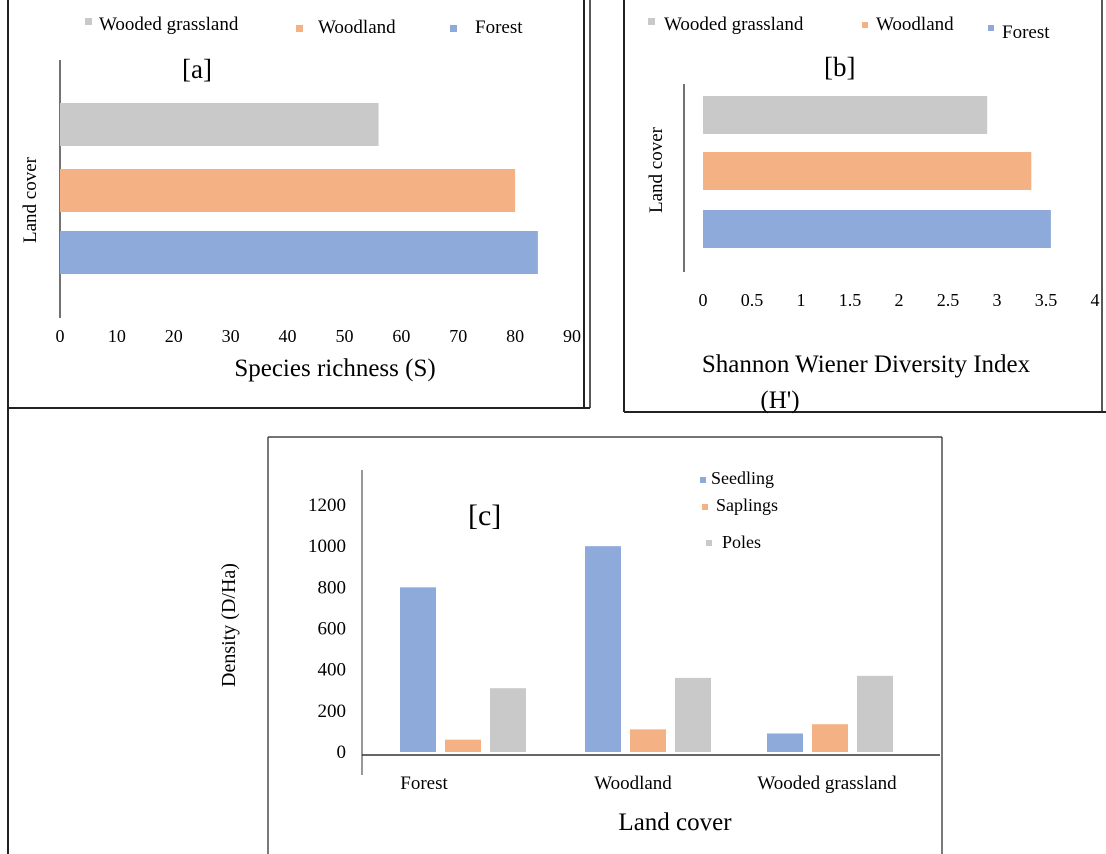 The image size is (1106, 854). Describe the element at coordinates (648, 740) in the screenshot. I see `bar-c-woodland-saplings` at that location.